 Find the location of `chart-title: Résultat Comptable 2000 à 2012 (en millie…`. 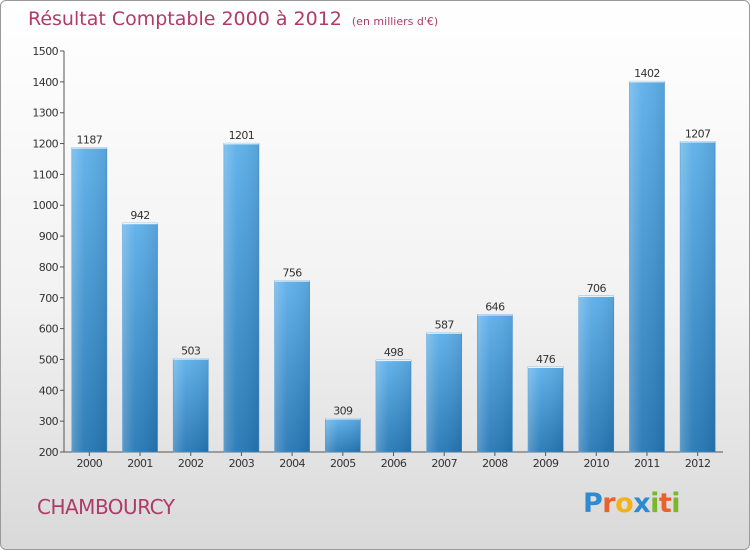

chart-title: Résultat Comptable 2000 à 2012 (en millie… is located at coordinates (233, 19).